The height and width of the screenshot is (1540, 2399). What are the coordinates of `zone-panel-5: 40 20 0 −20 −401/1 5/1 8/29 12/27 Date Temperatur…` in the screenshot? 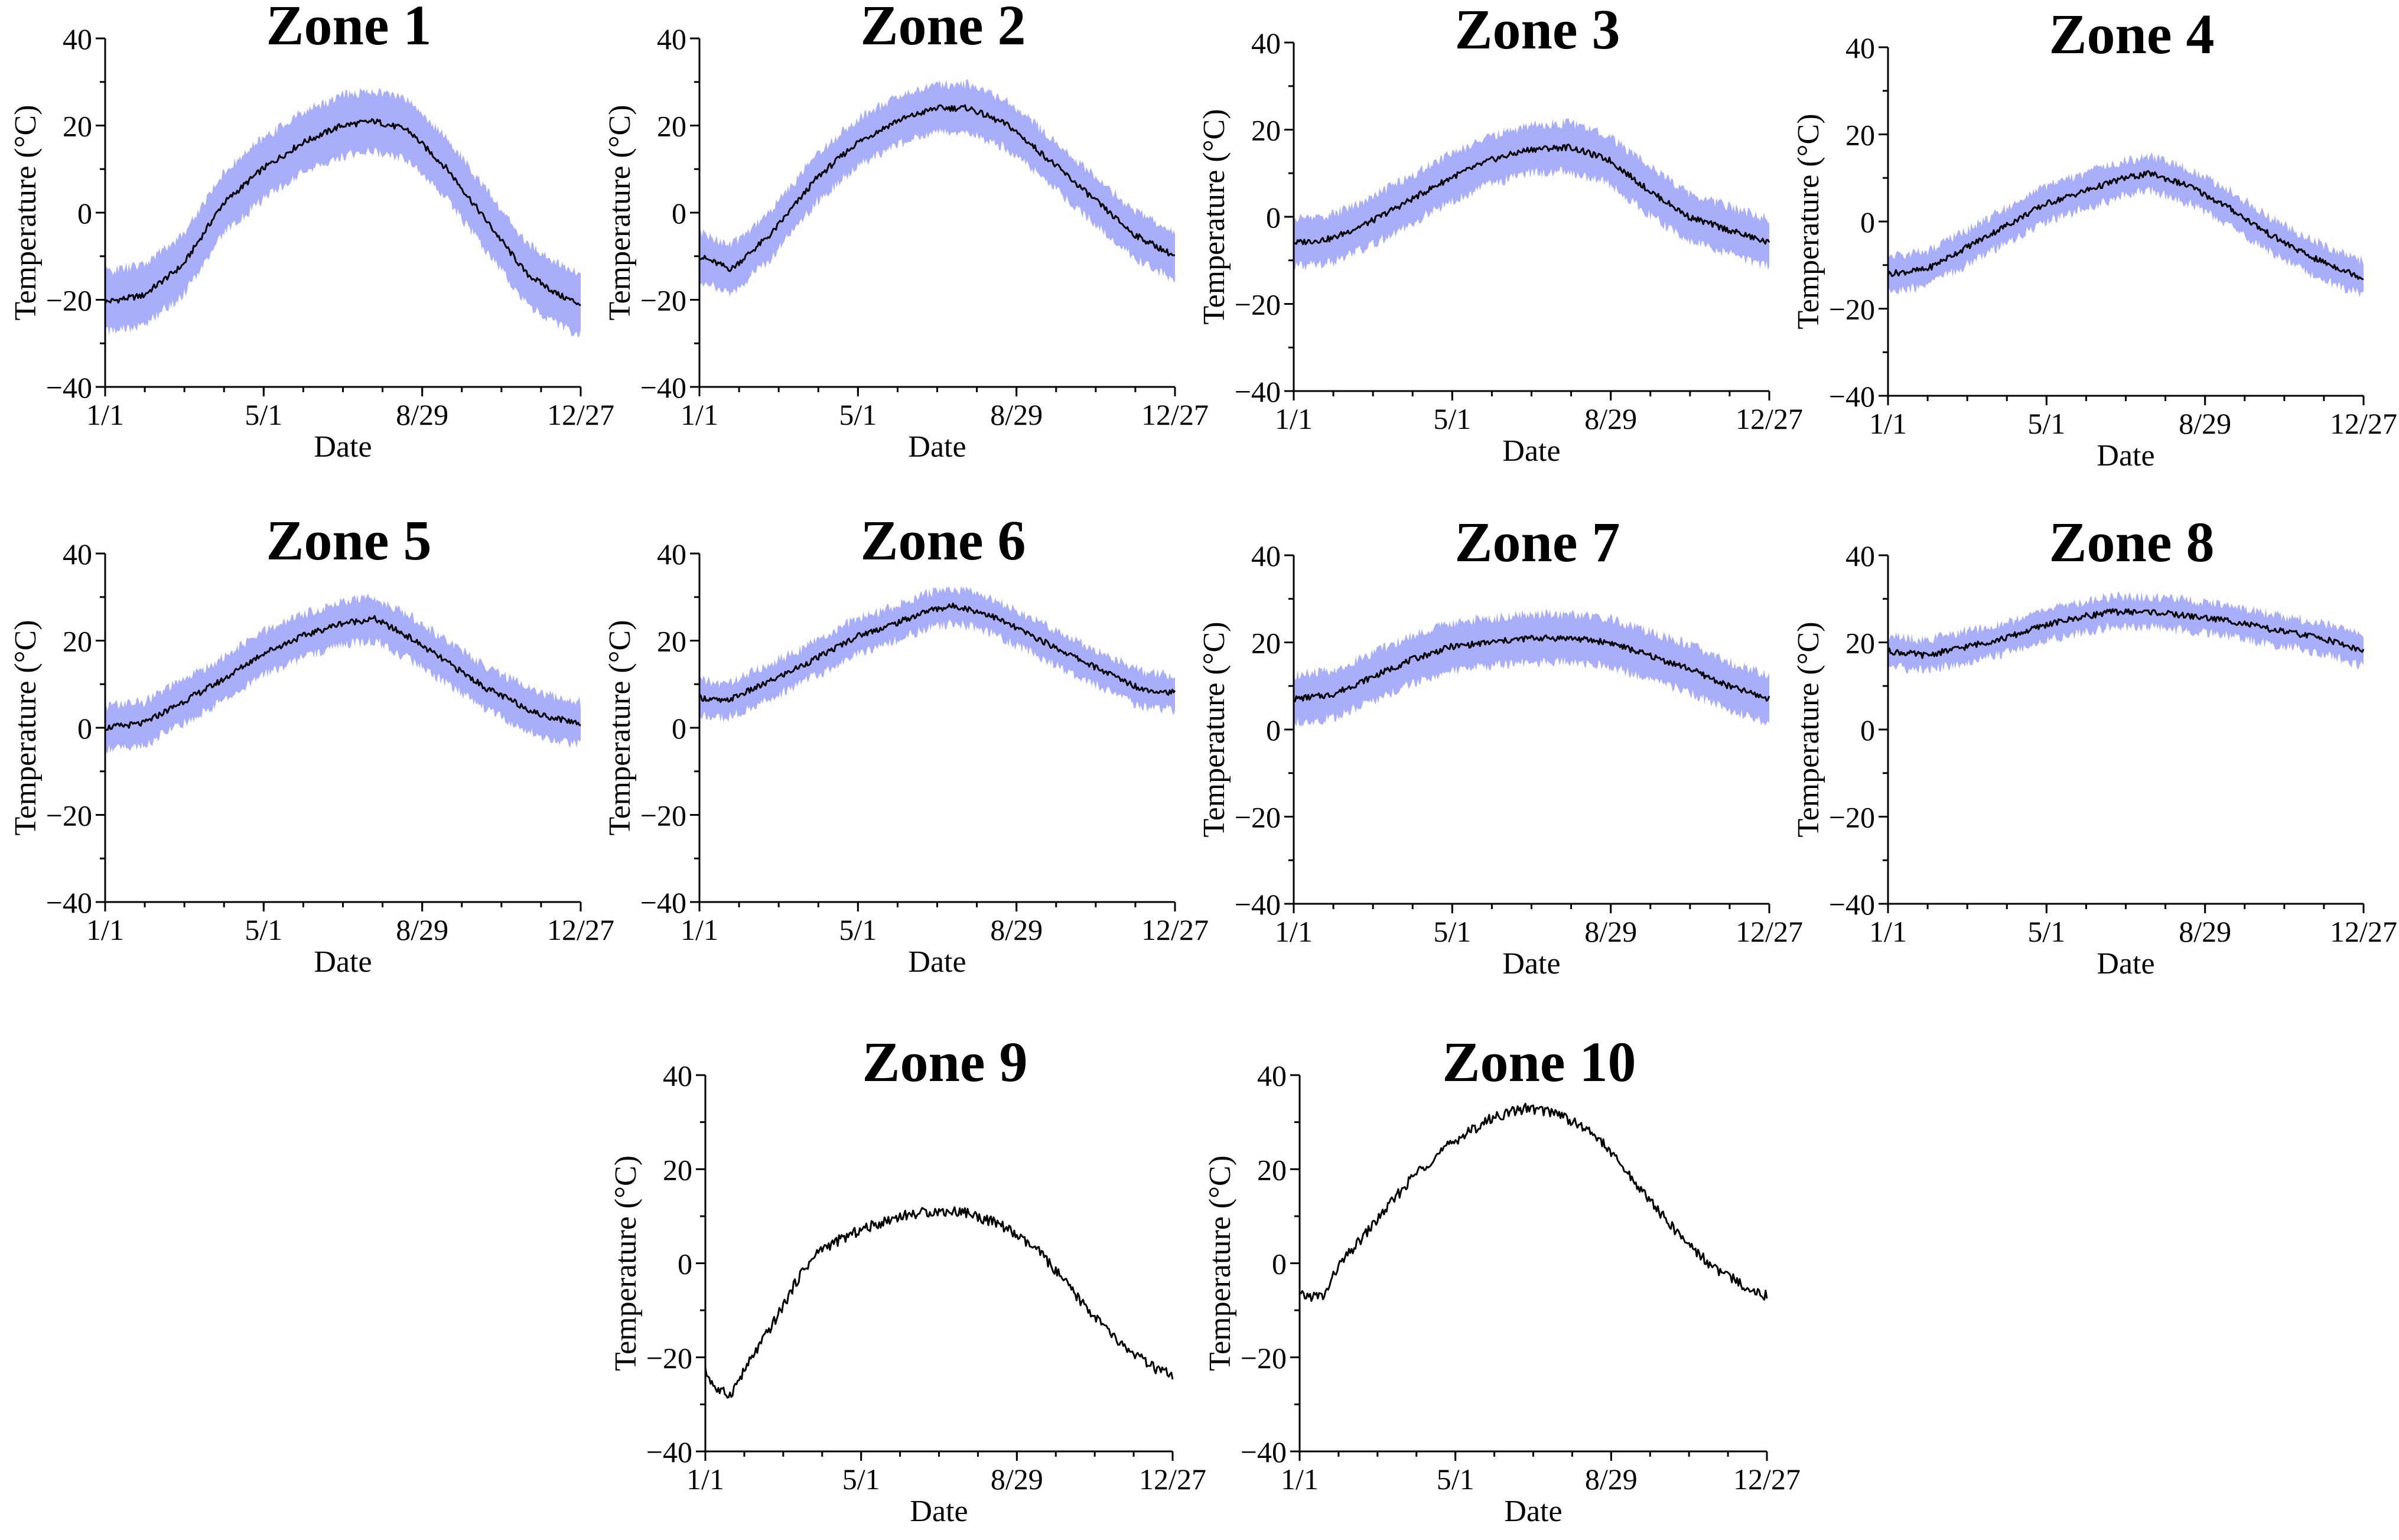 It's located at (311, 744).